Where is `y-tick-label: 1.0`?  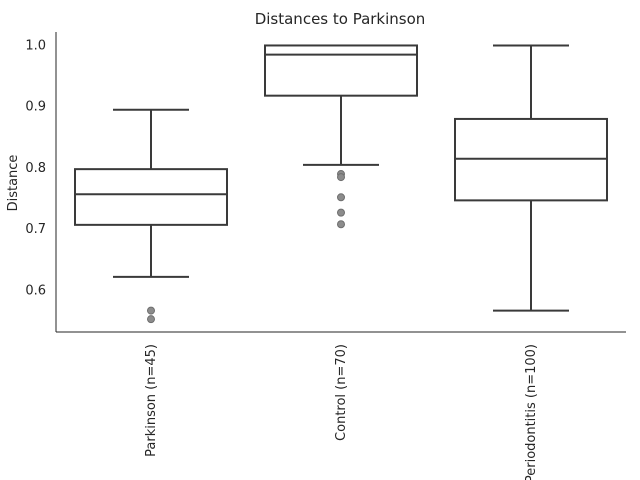
y-tick-label: 1.0 is located at coordinates (35, 45).